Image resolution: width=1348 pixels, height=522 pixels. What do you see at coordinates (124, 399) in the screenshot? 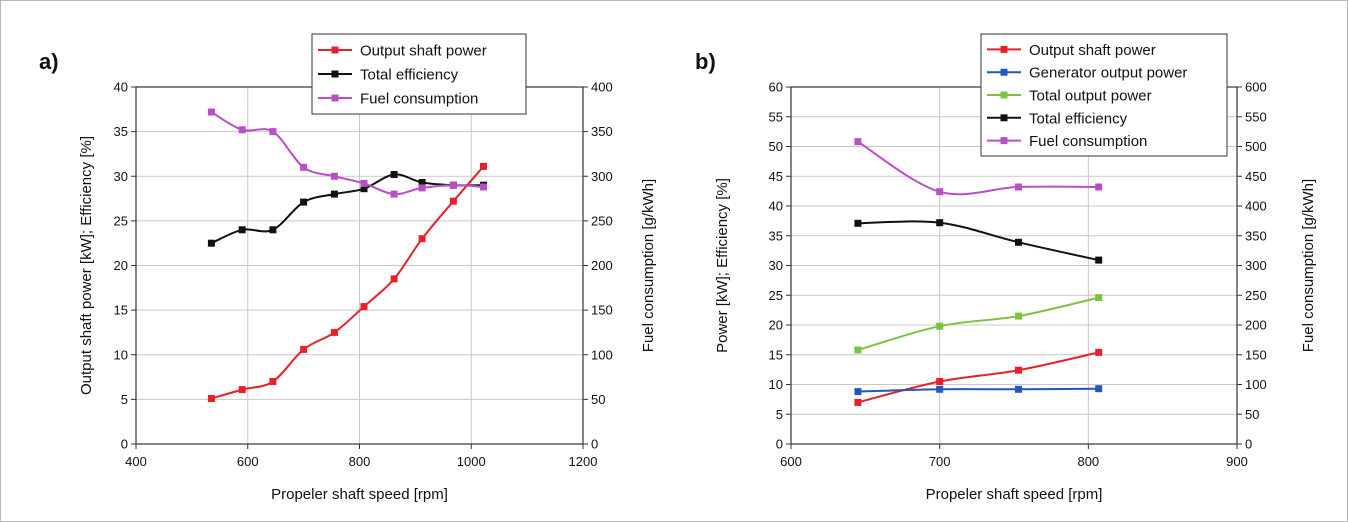
I see `panel-a-y-tick-label: 5` at bounding box center [124, 399].